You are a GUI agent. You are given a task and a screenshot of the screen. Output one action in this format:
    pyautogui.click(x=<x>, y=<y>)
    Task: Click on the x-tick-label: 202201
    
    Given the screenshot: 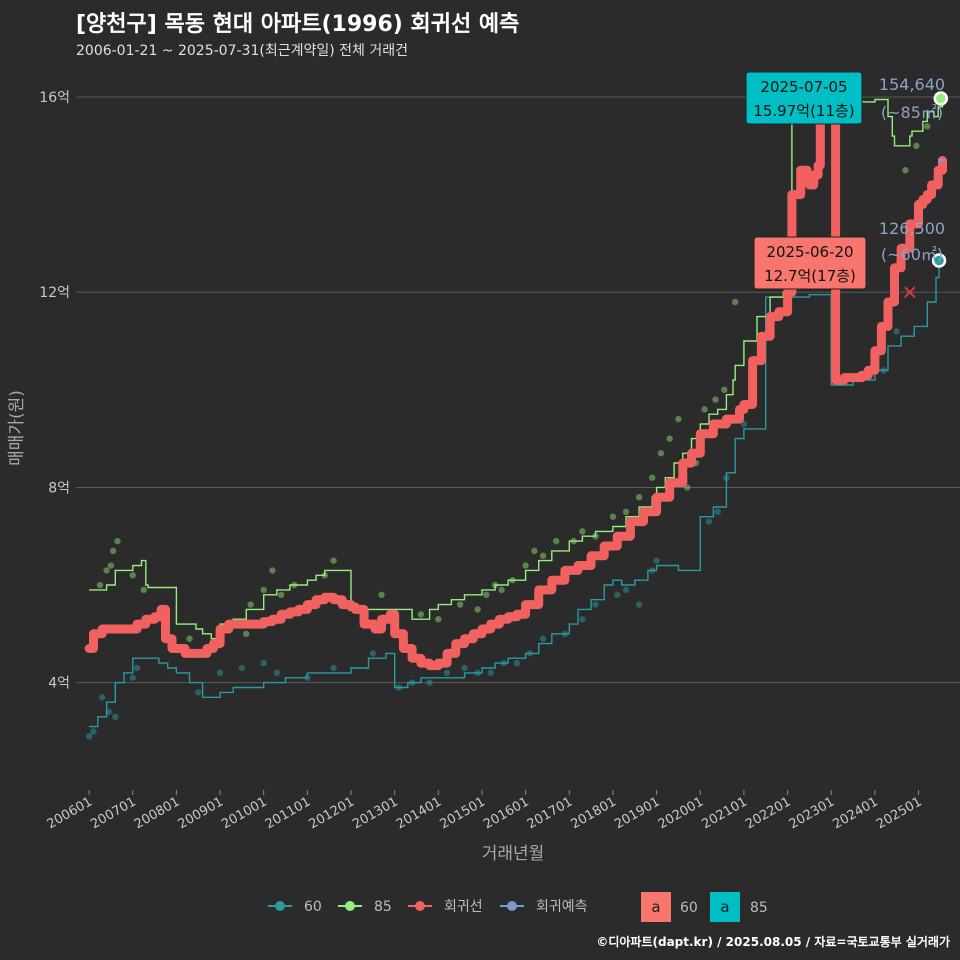 What is the action you would take?
    pyautogui.click(x=768, y=813)
    